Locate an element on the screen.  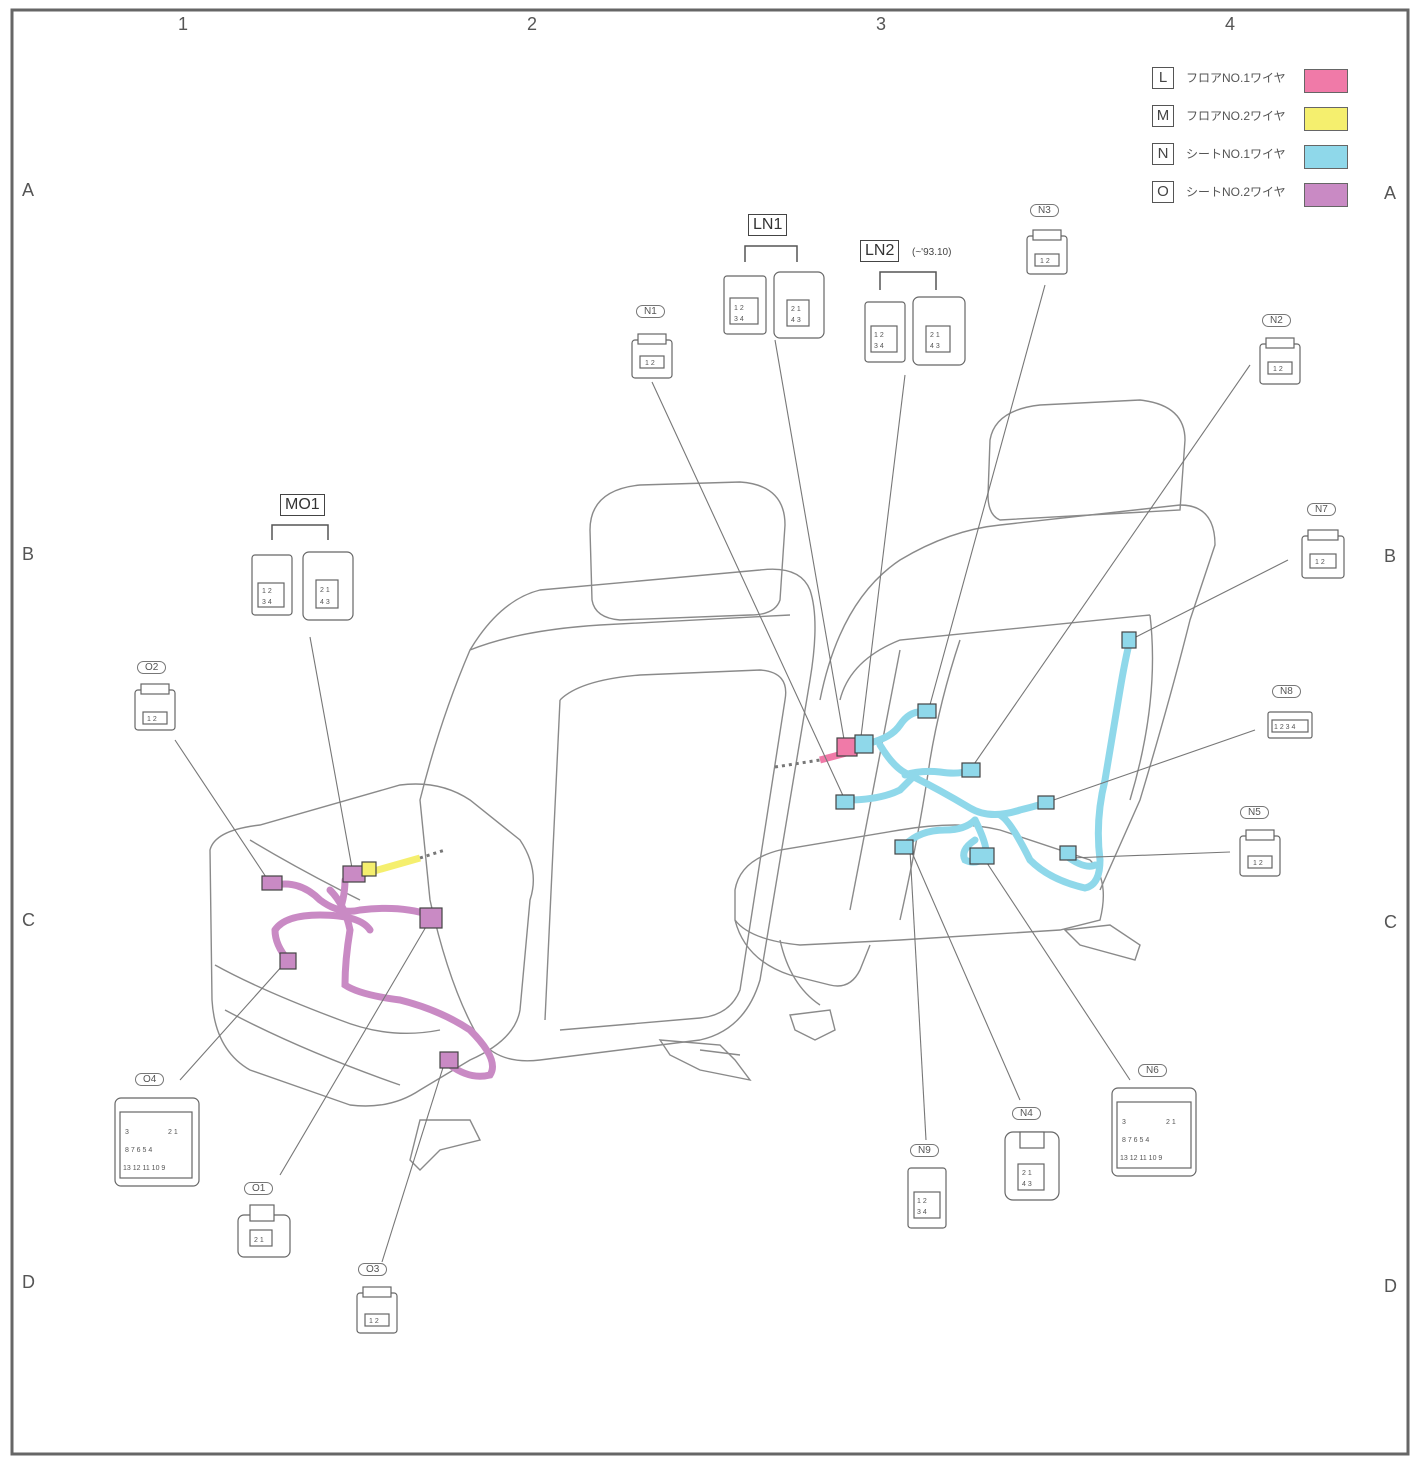
legend-row-m: M フロアNO.2ワイヤ is located at coordinates (1252, 123).